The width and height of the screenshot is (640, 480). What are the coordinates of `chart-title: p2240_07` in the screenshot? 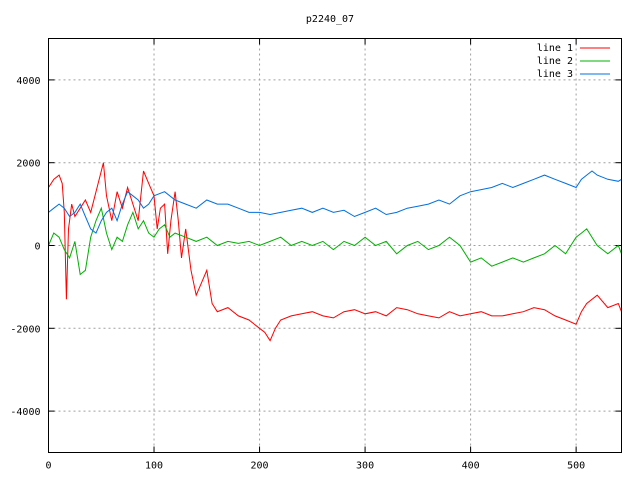 It's located at (330, 19).